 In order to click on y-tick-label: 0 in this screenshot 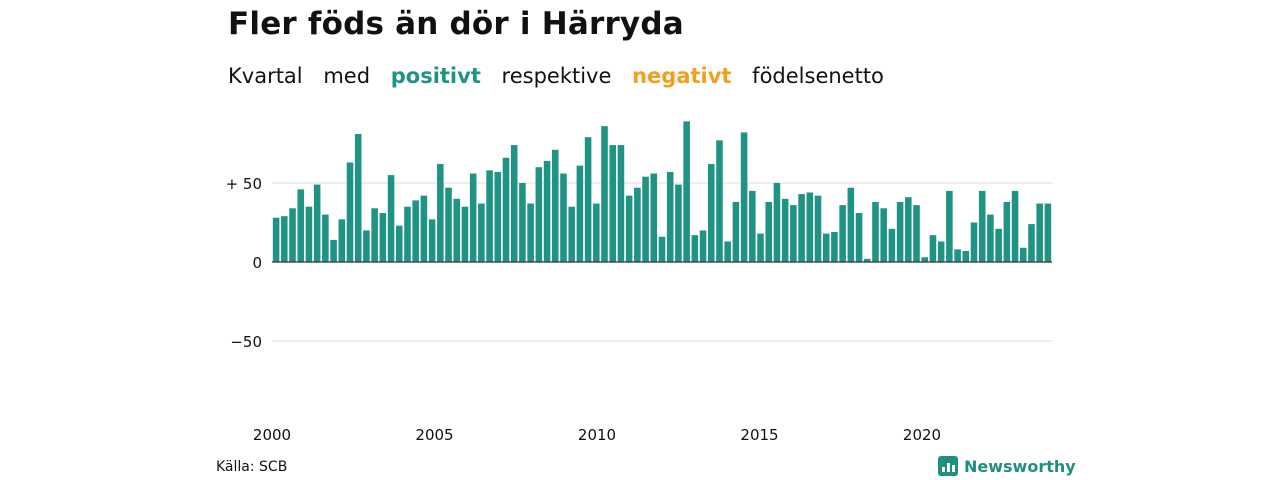, I will do `click(257, 263)`.